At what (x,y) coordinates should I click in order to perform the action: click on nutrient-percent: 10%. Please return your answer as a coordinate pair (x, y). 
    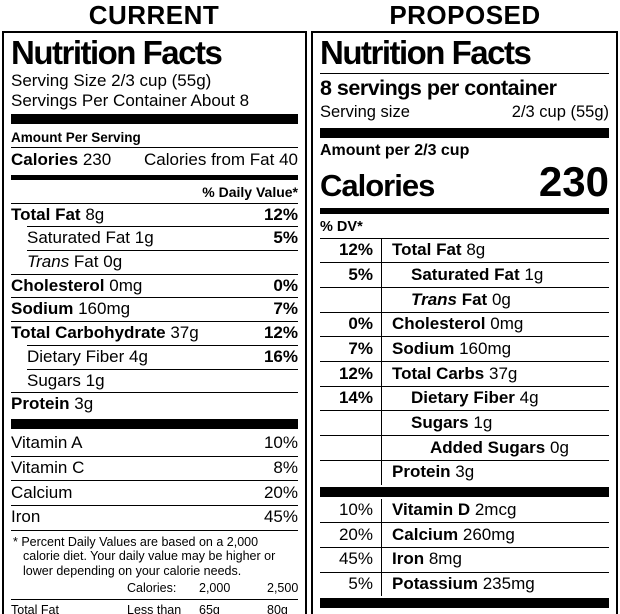
    Looking at the image, I should click on (351, 510).